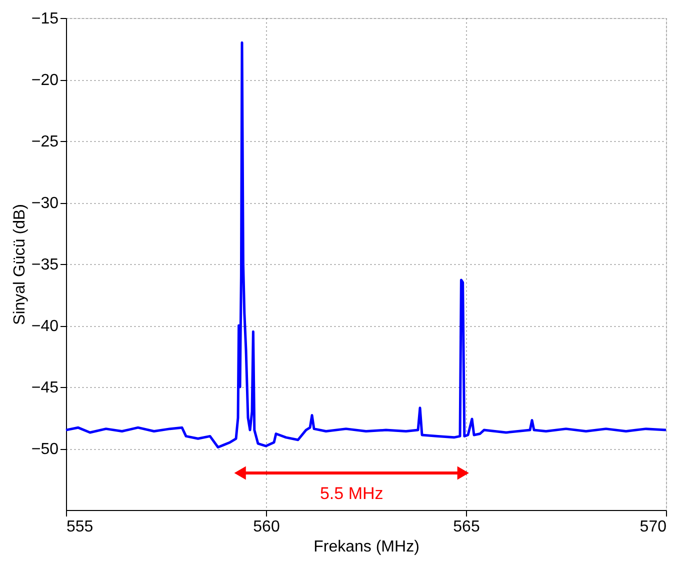  Describe the element at coordinates (352, 493) in the screenshot. I see `annotation: 5.5 MHz` at that location.